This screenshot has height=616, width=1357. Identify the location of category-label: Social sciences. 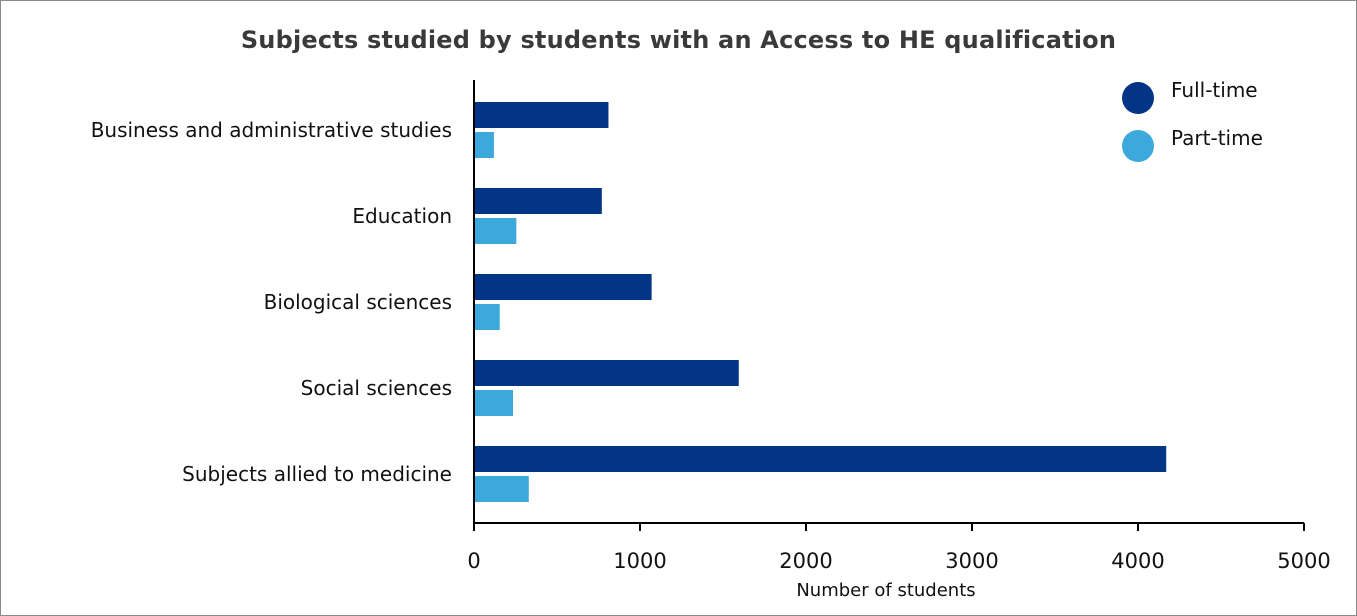
(376, 388).